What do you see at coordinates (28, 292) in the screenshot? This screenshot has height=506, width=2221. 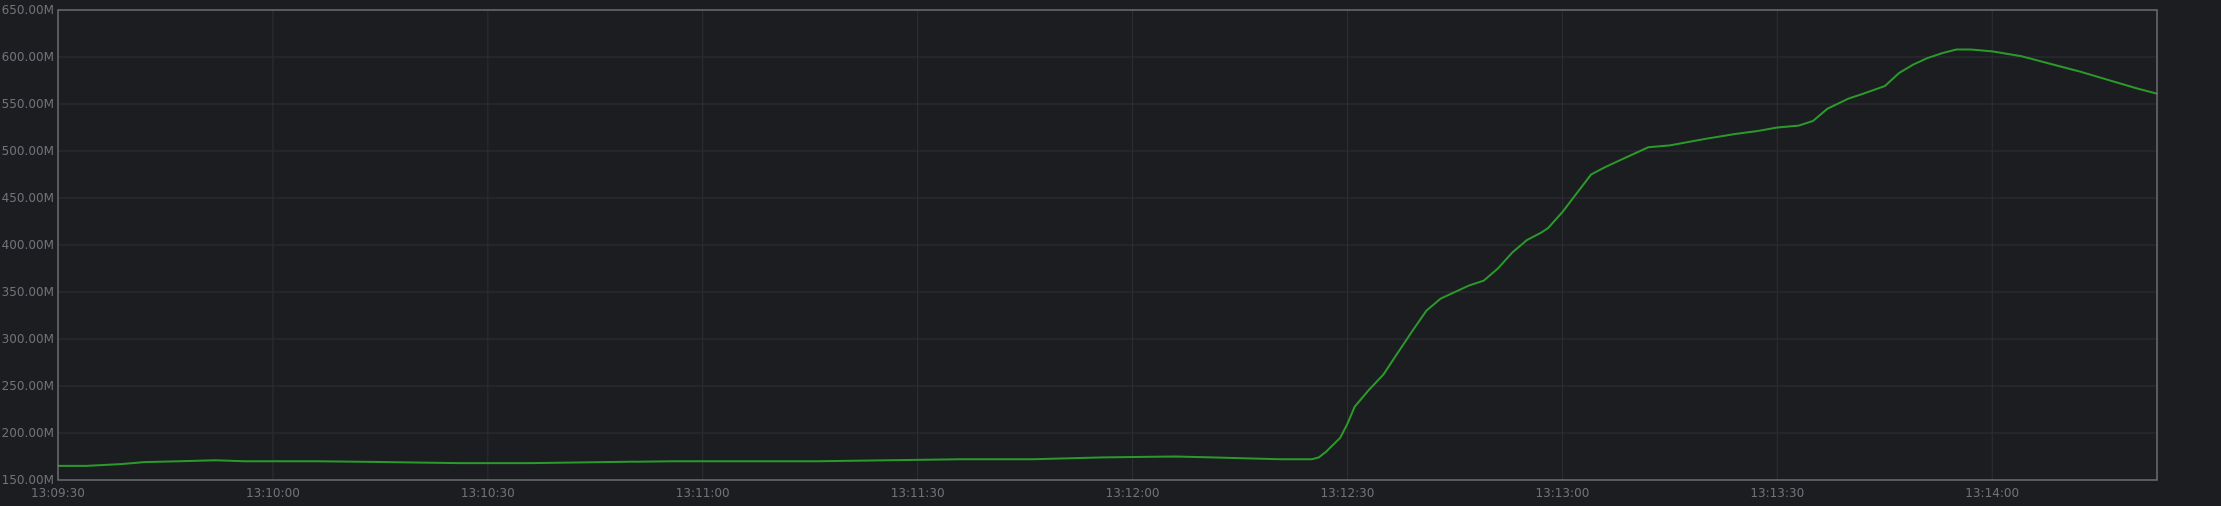 I see `y-tick-label: 350.00M` at bounding box center [28, 292].